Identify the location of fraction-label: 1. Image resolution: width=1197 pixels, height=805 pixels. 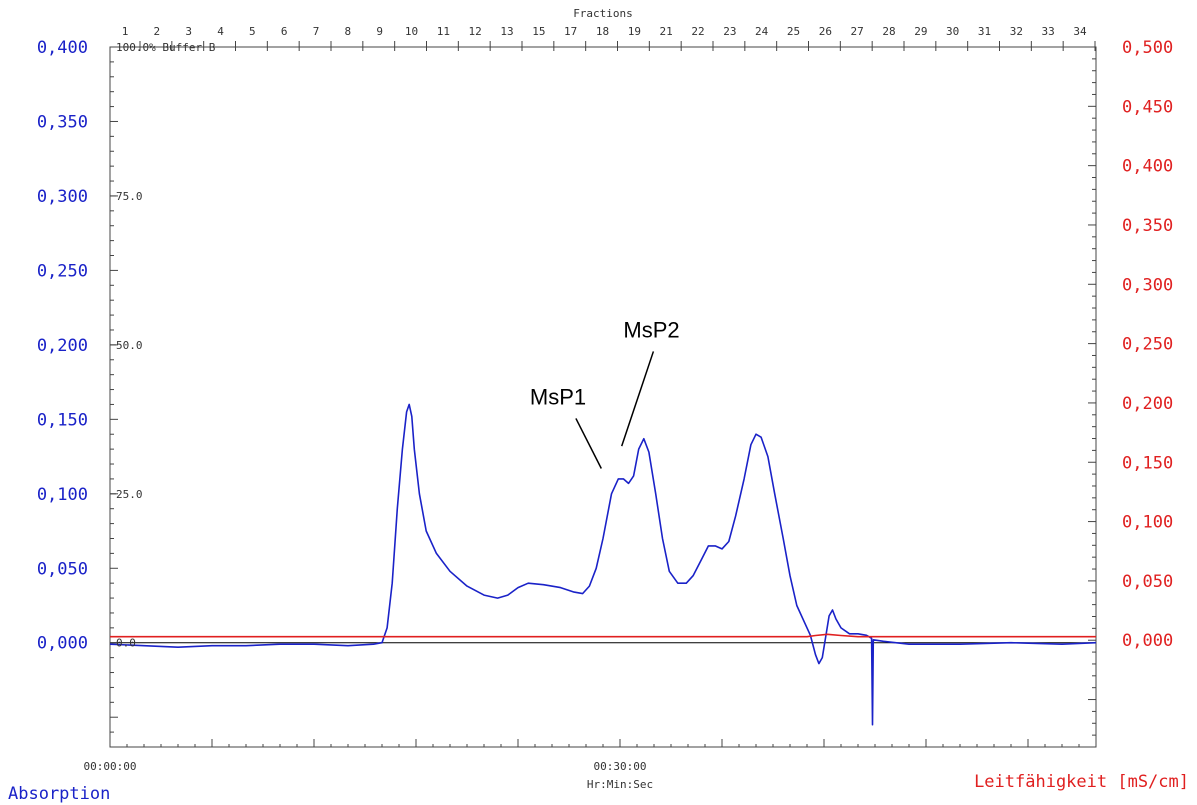
(125, 31).